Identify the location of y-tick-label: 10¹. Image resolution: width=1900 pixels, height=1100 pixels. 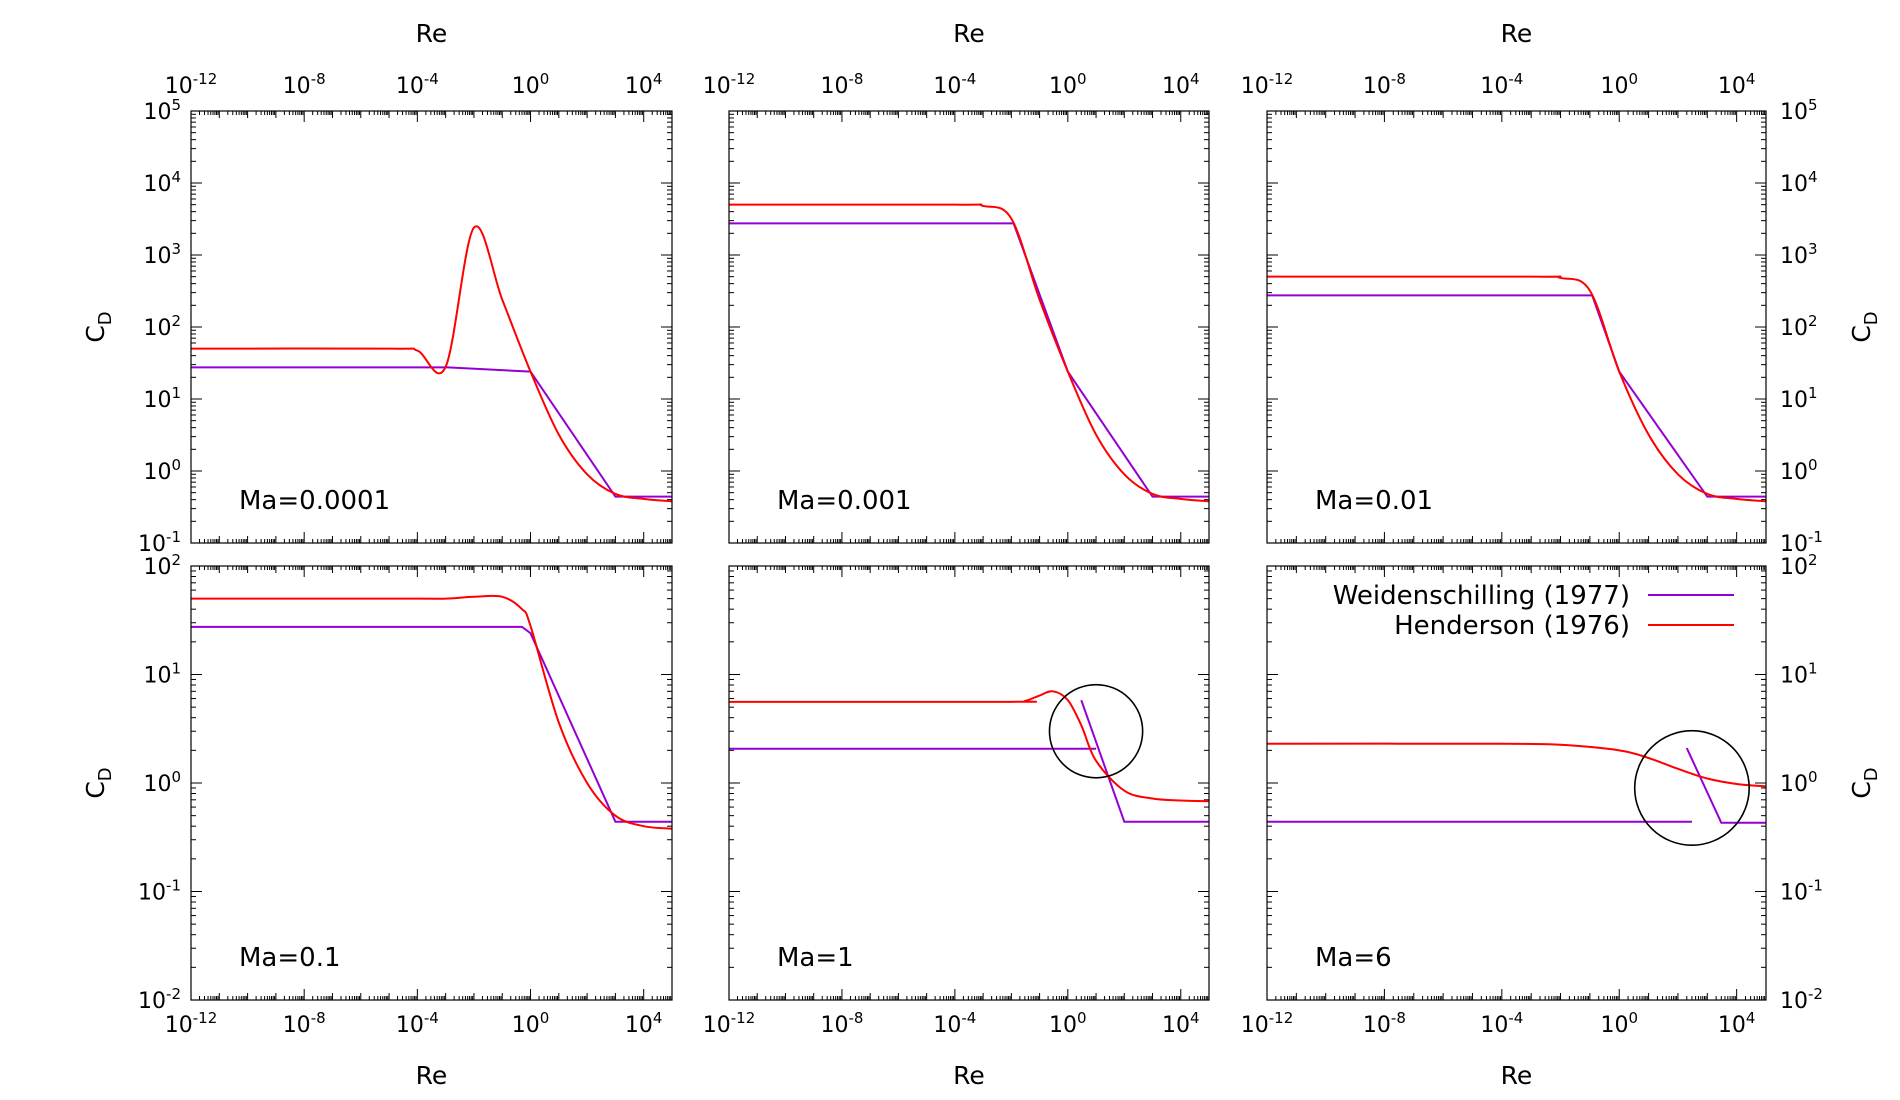
(1799, 398).